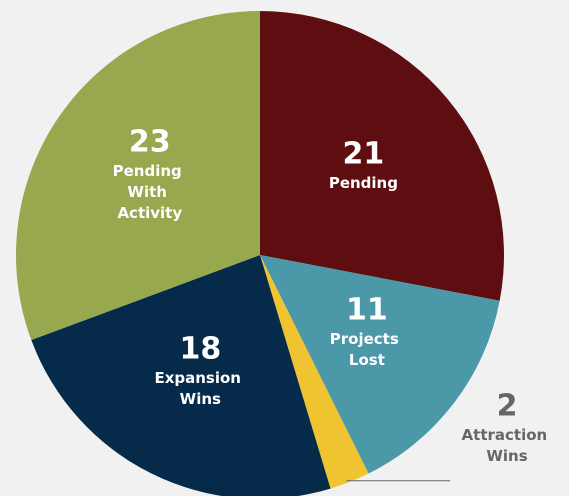 The width and height of the screenshot is (569, 496). Describe the element at coordinates (200, 378) in the screenshot. I see `label-line: Expansion` at that location.